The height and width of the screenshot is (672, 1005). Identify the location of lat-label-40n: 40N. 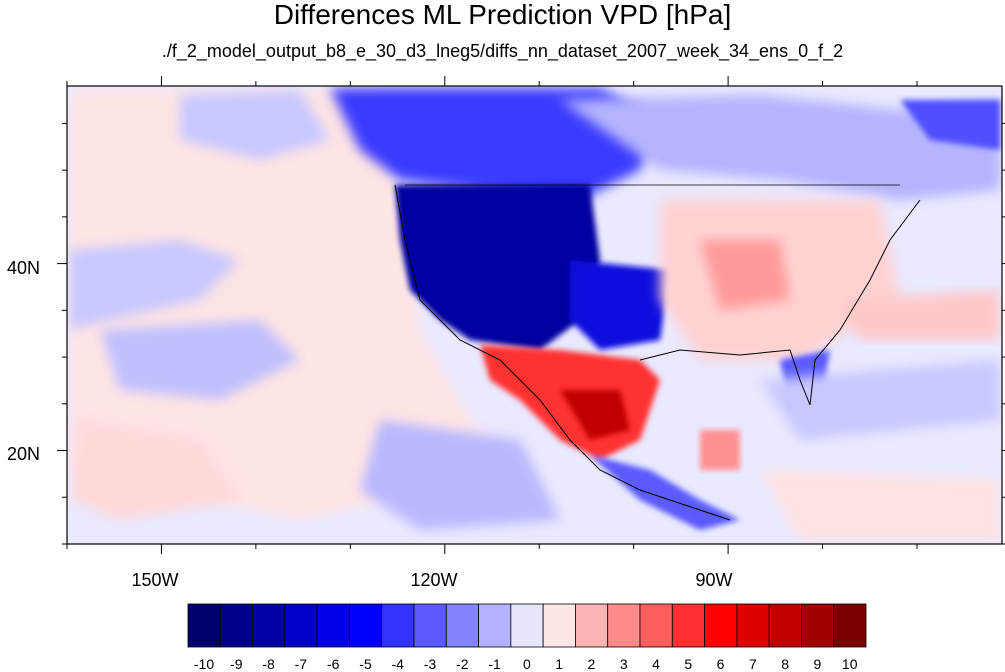
(23, 268).